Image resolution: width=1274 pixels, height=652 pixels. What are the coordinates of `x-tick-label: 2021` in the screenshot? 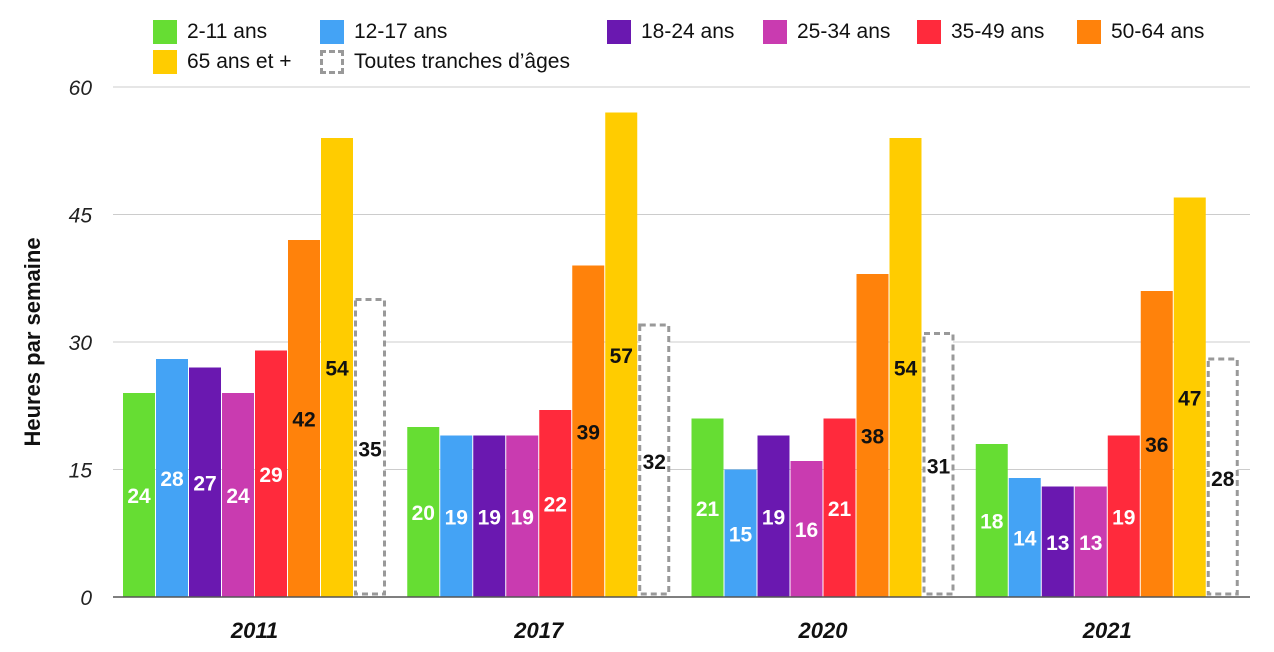 It's located at (1107, 630).